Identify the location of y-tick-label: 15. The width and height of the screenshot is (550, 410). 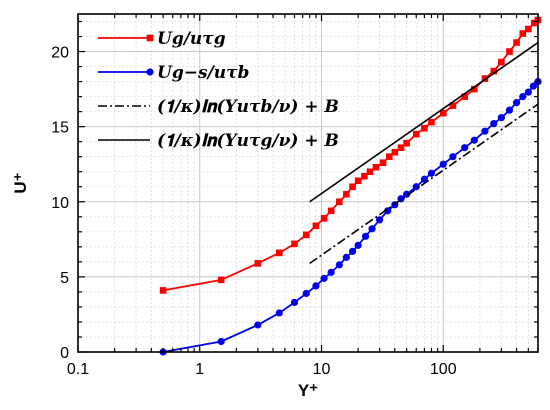
(60, 128).